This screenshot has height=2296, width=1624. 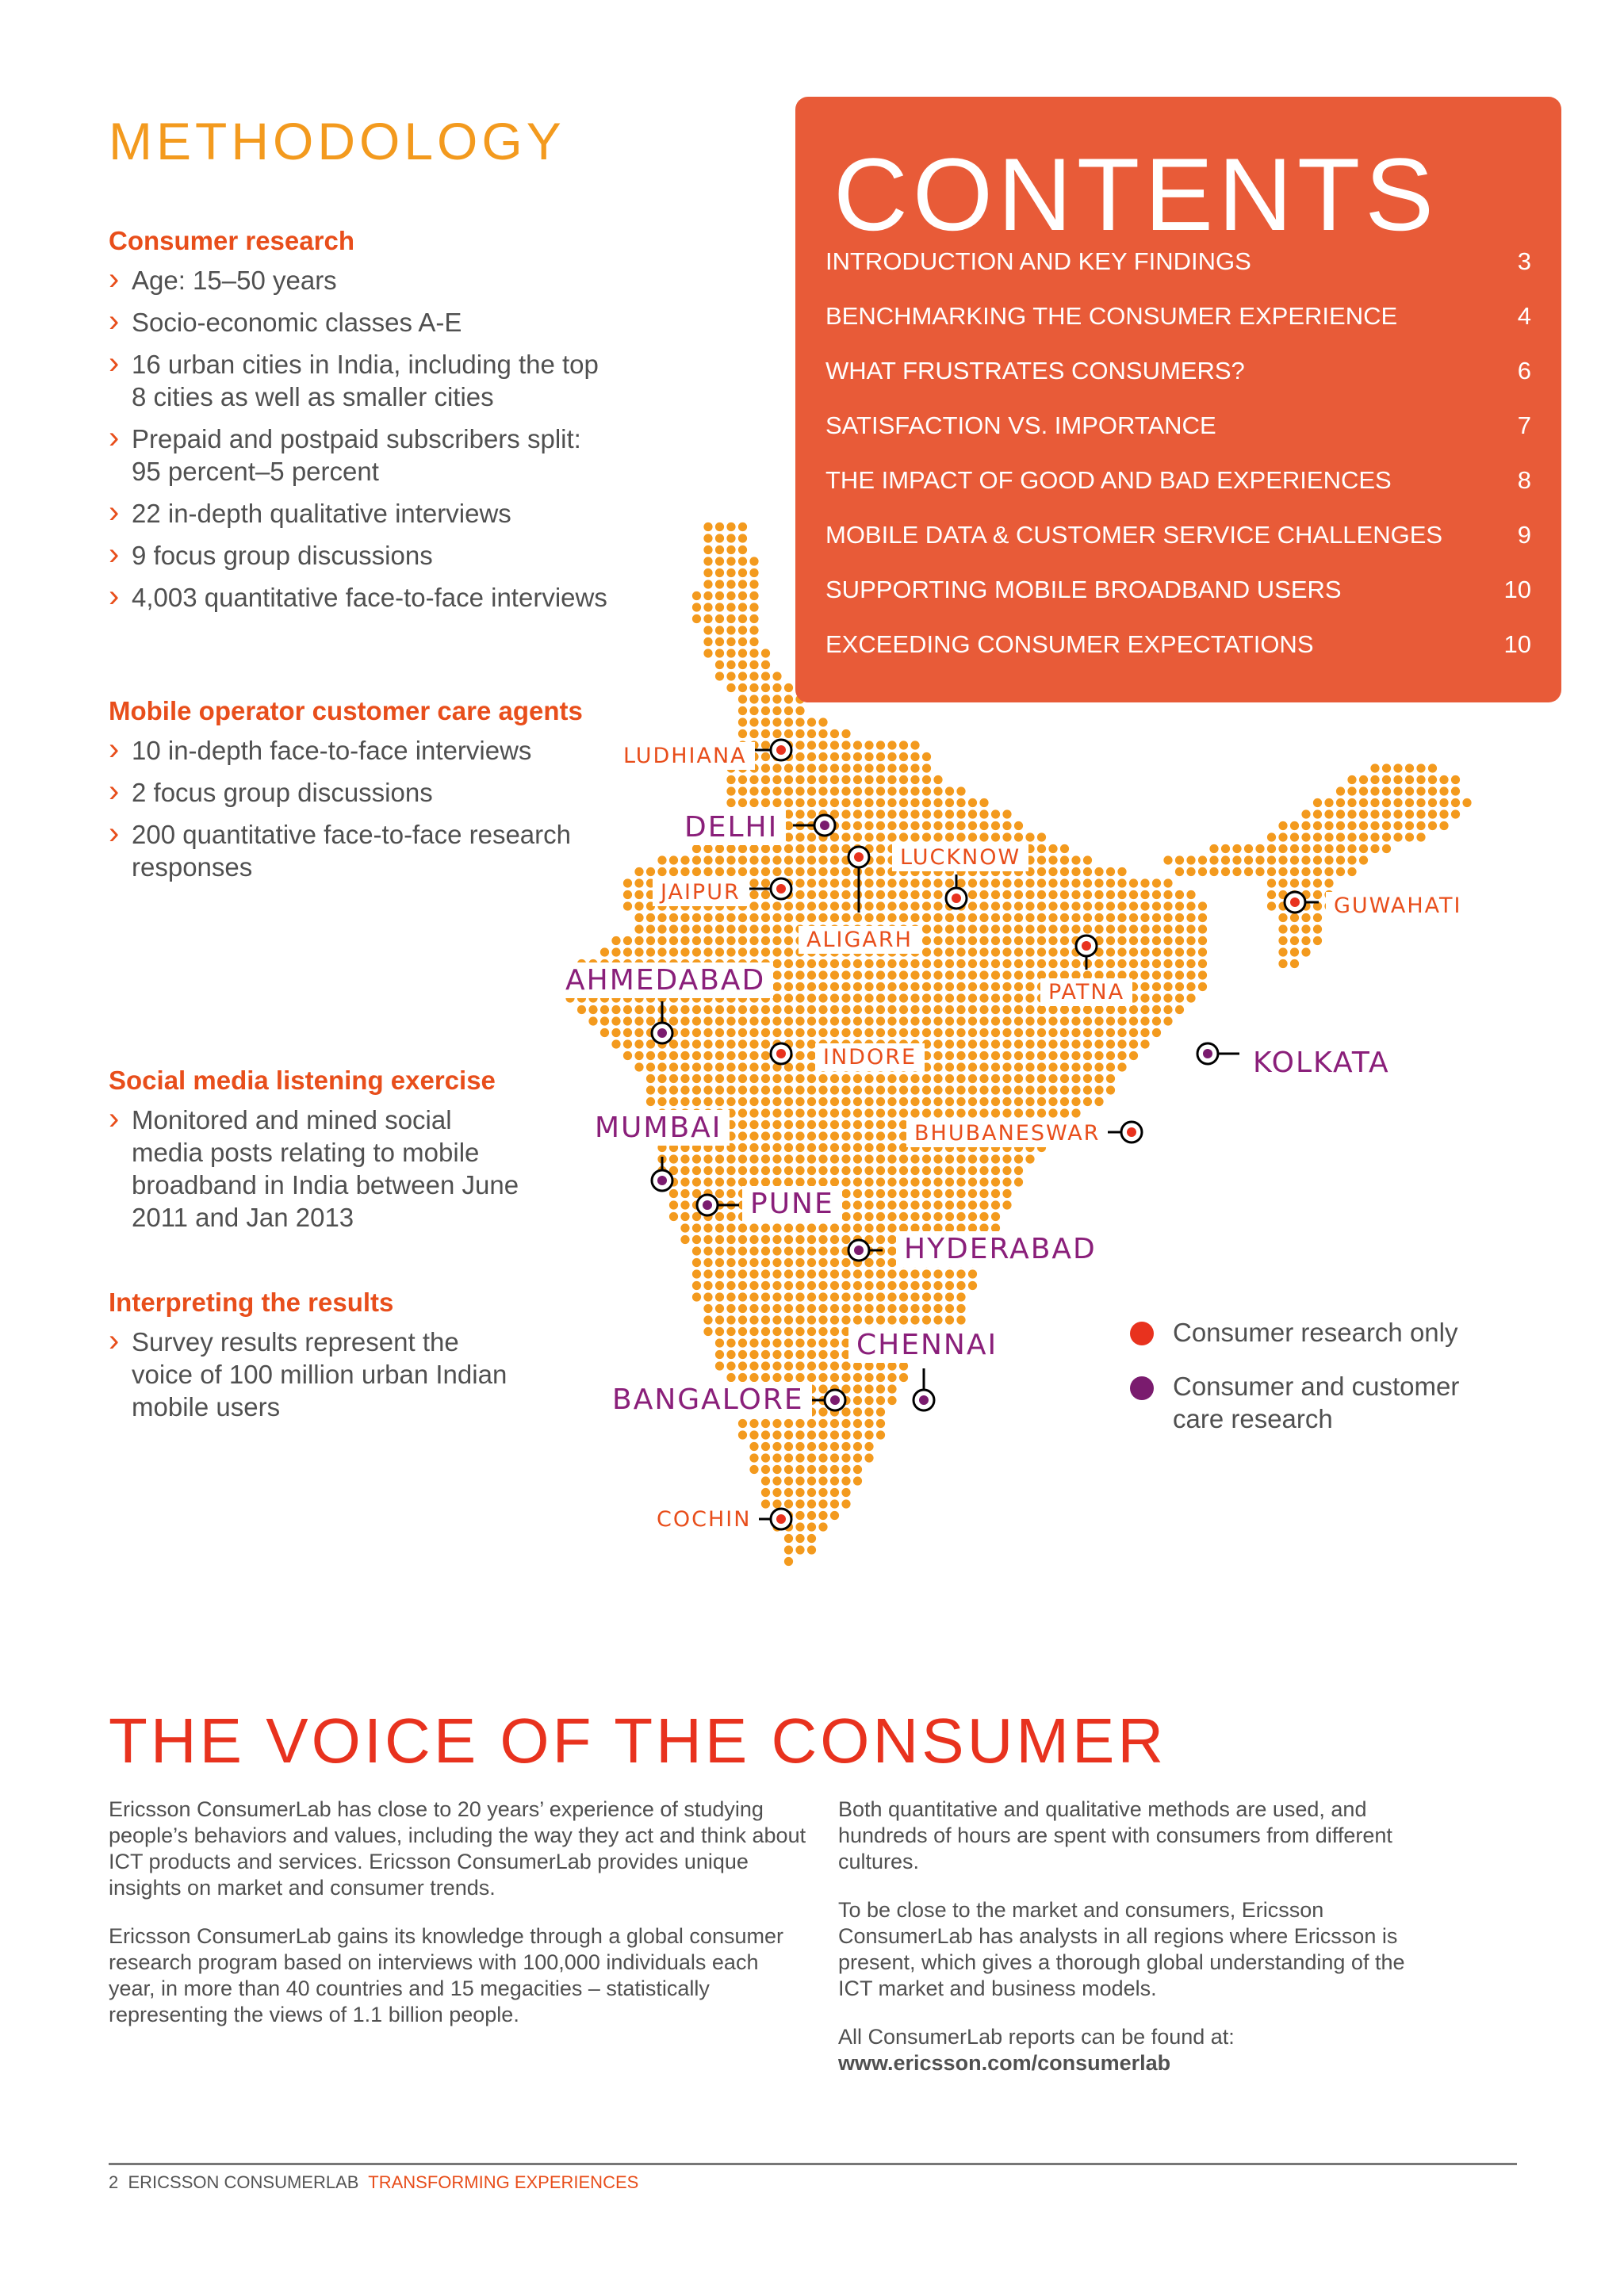 I want to click on toc-entry: INTRODUCTION AND KEY FINDINGS 3, so click(x=1178, y=275).